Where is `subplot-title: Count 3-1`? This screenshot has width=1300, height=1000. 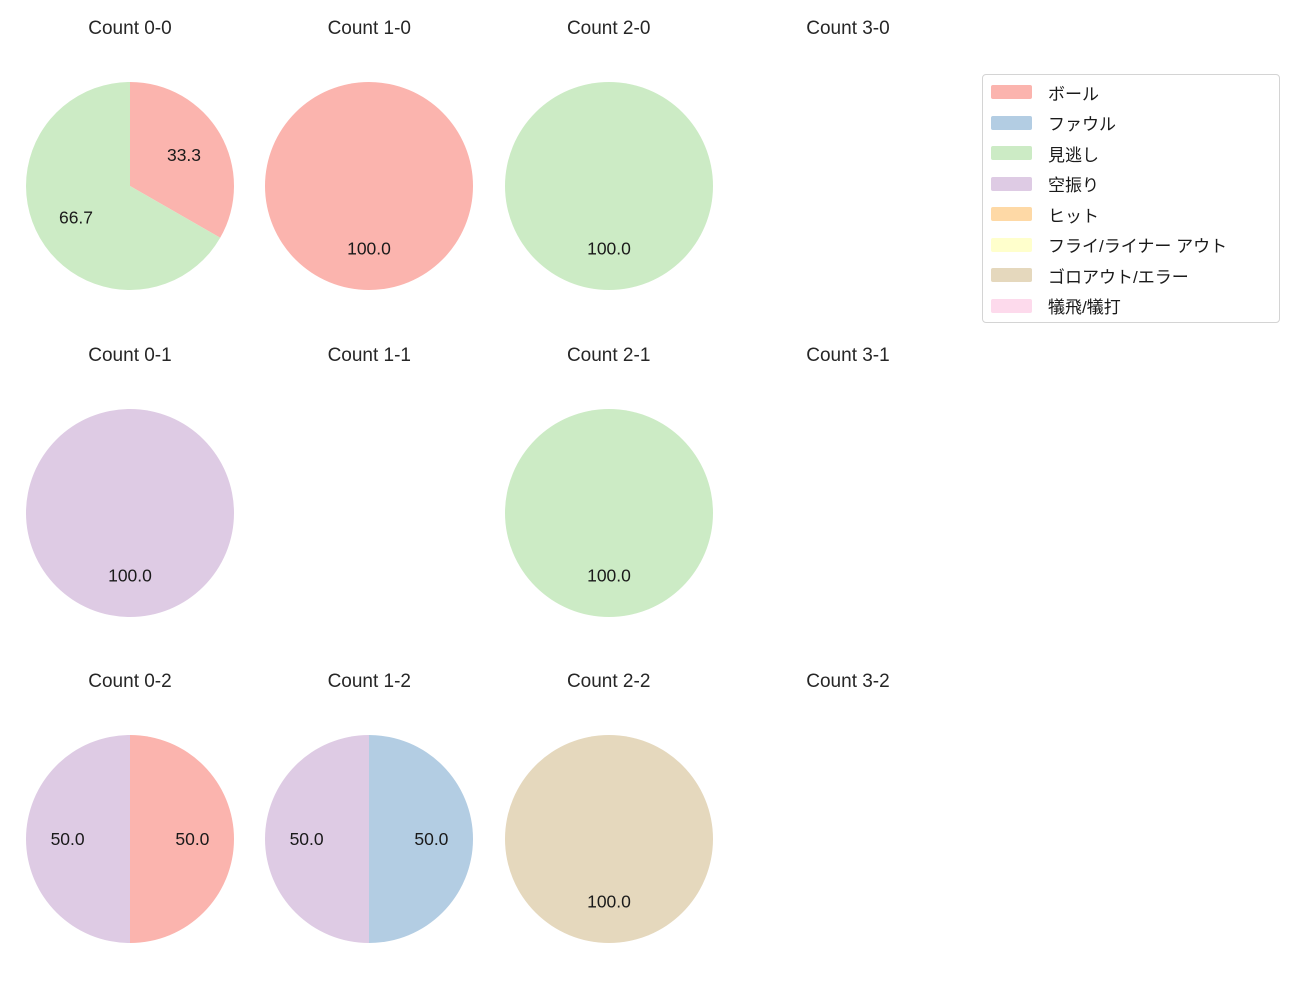 subplot-title: Count 3-1 is located at coordinates (848, 355).